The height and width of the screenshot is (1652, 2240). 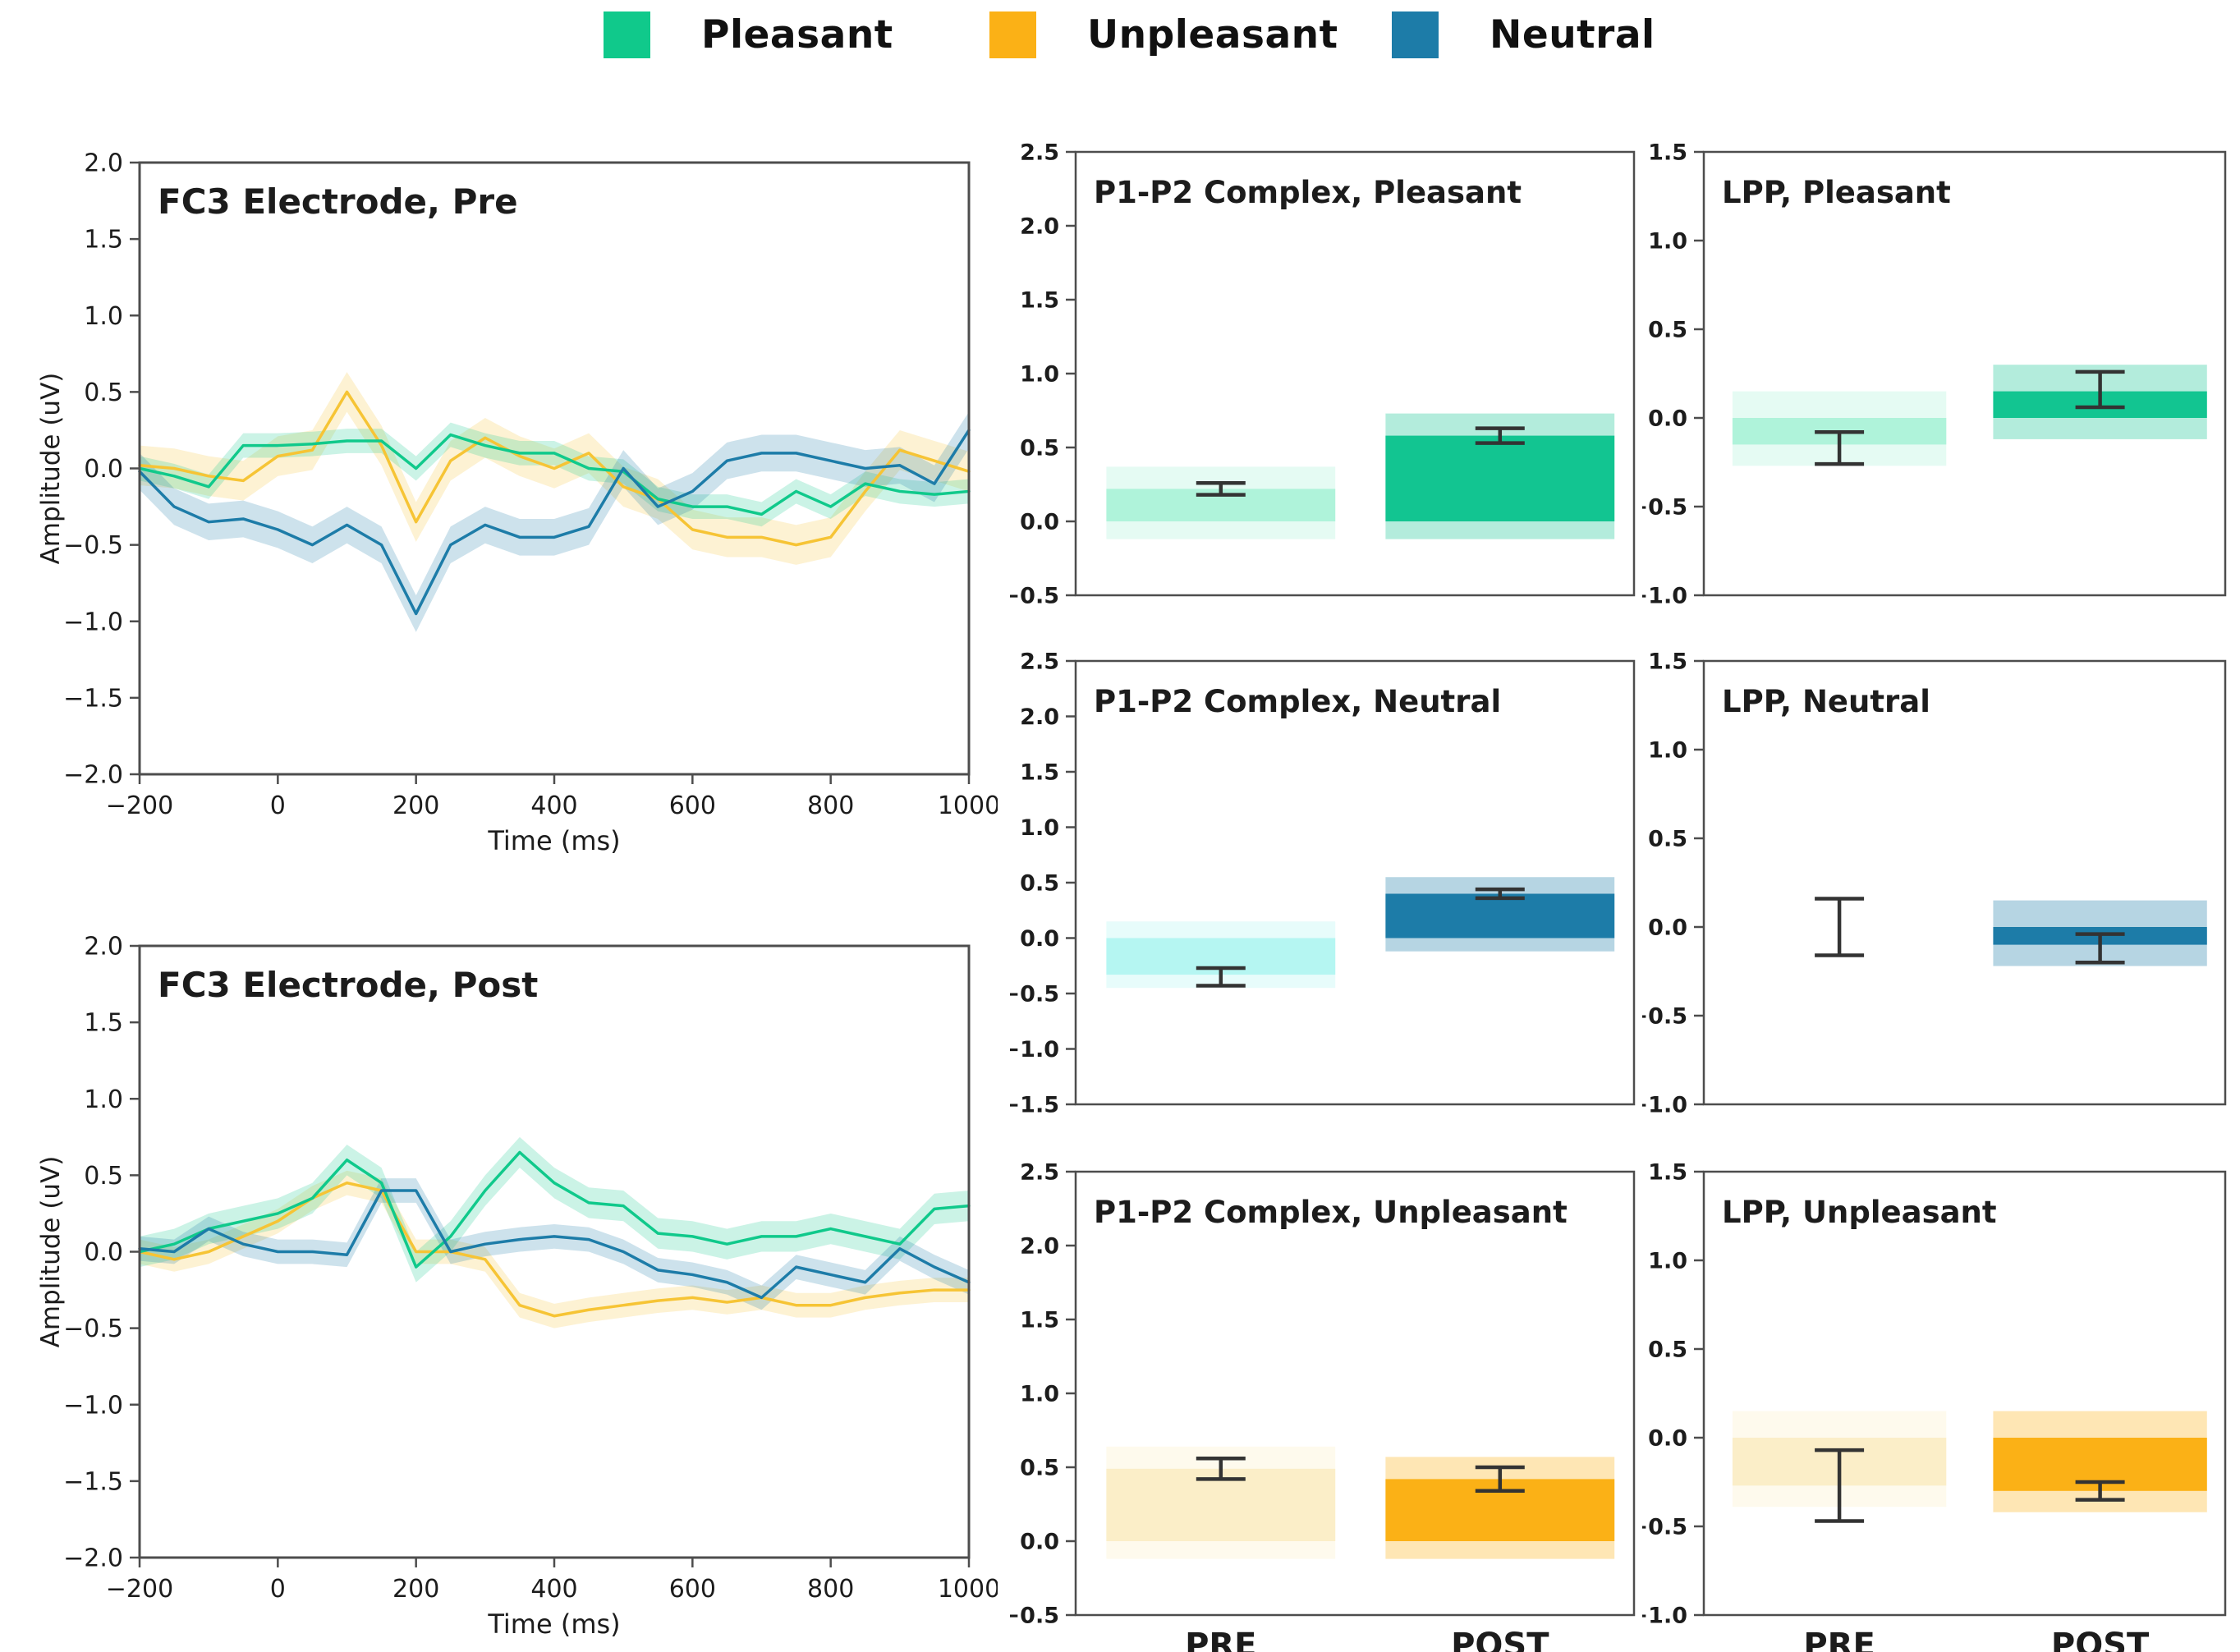 I want to click on legend-item-neutral: Neutral, so click(x=1523, y=34).